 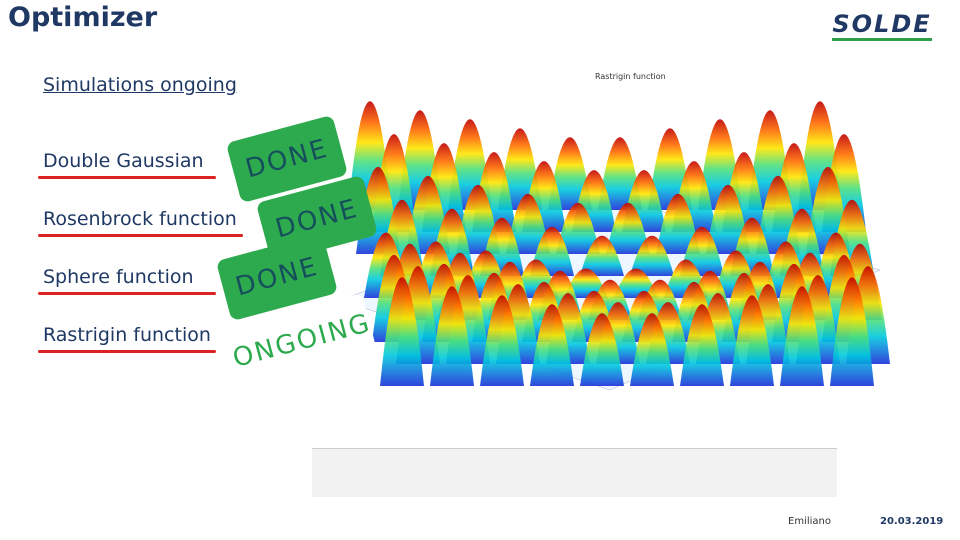 I want to click on footer-date: 20.03.2019, so click(x=912, y=521).